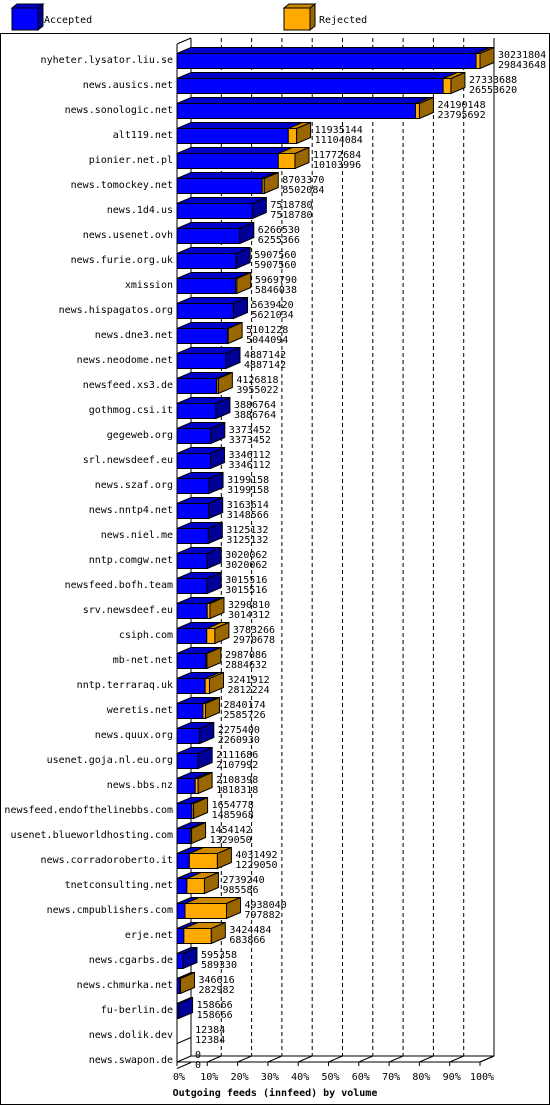  What do you see at coordinates (243, 158) in the screenshot?
I see `bar-pionier-net-pl` at bounding box center [243, 158].